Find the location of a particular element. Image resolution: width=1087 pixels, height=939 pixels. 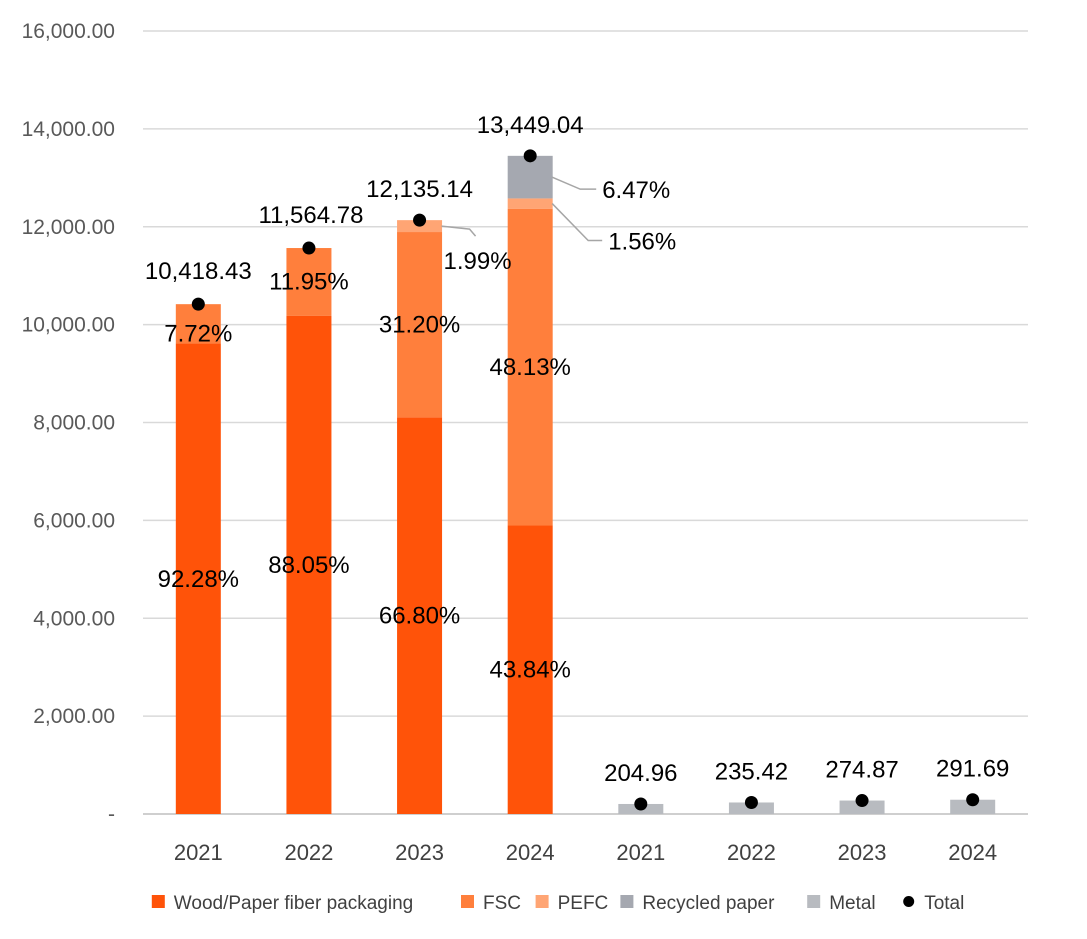

segment-label: 7.72% is located at coordinates (198, 334).